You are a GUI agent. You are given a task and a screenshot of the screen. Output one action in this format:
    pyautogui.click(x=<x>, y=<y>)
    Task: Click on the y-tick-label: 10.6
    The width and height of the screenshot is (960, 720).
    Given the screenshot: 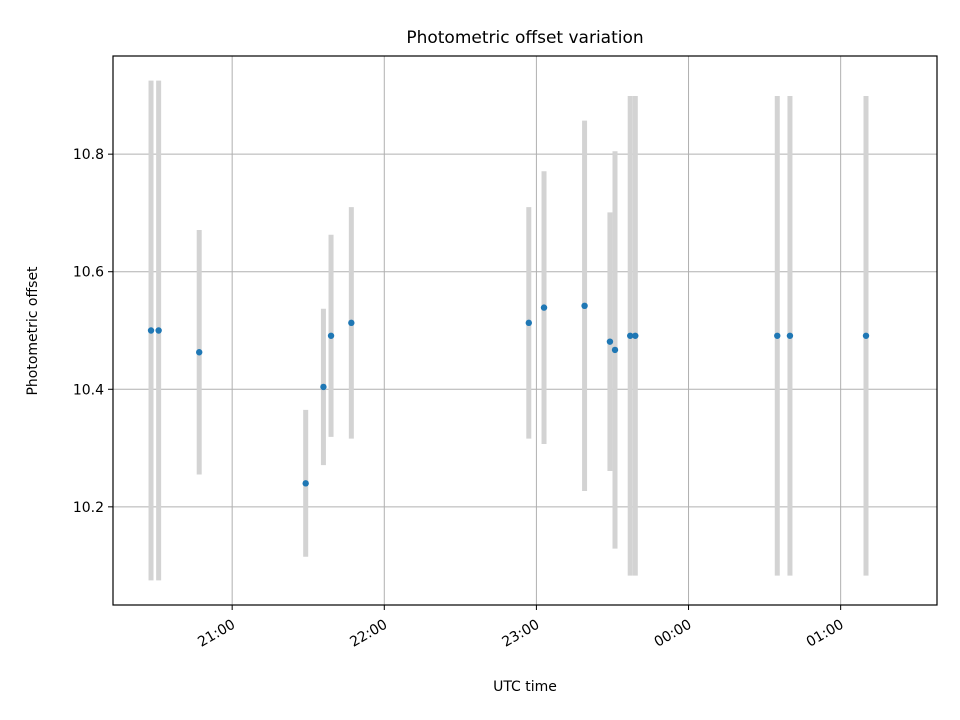 What is the action you would take?
    pyautogui.click(x=88, y=273)
    